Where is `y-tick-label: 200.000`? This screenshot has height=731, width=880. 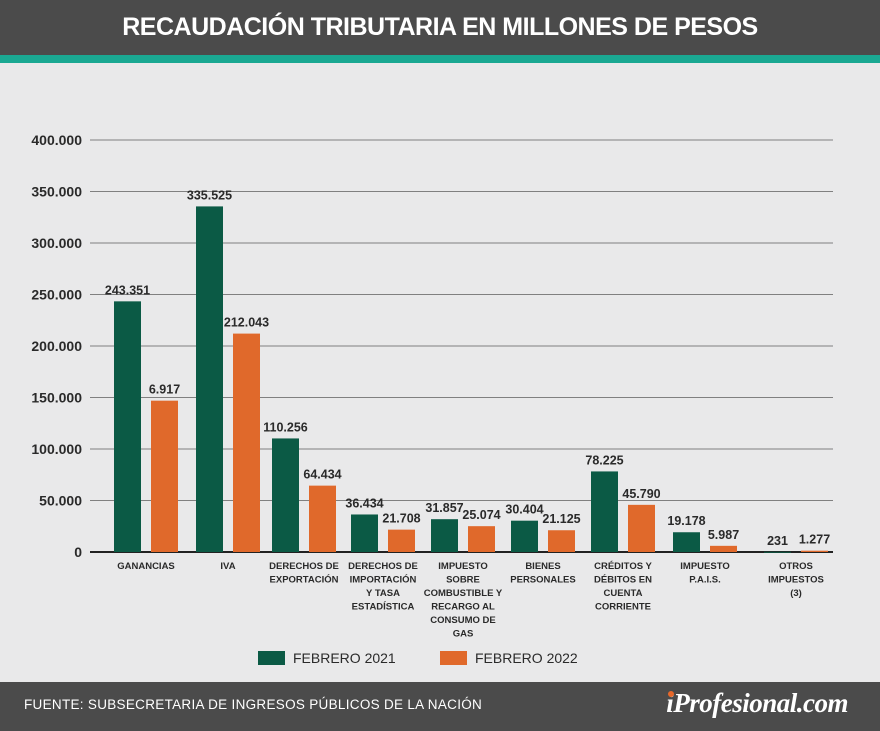 y-tick-label: 200.000 is located at coordinates (56, 346).